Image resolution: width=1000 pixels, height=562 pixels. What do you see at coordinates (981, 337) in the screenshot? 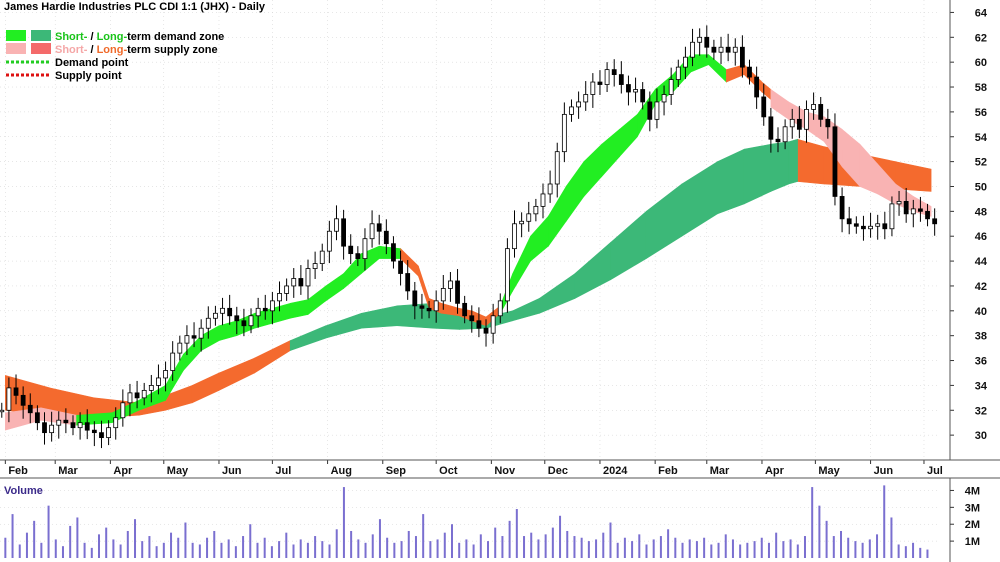
I see `price-tick-label: 38` at bounding box center [981, 337].